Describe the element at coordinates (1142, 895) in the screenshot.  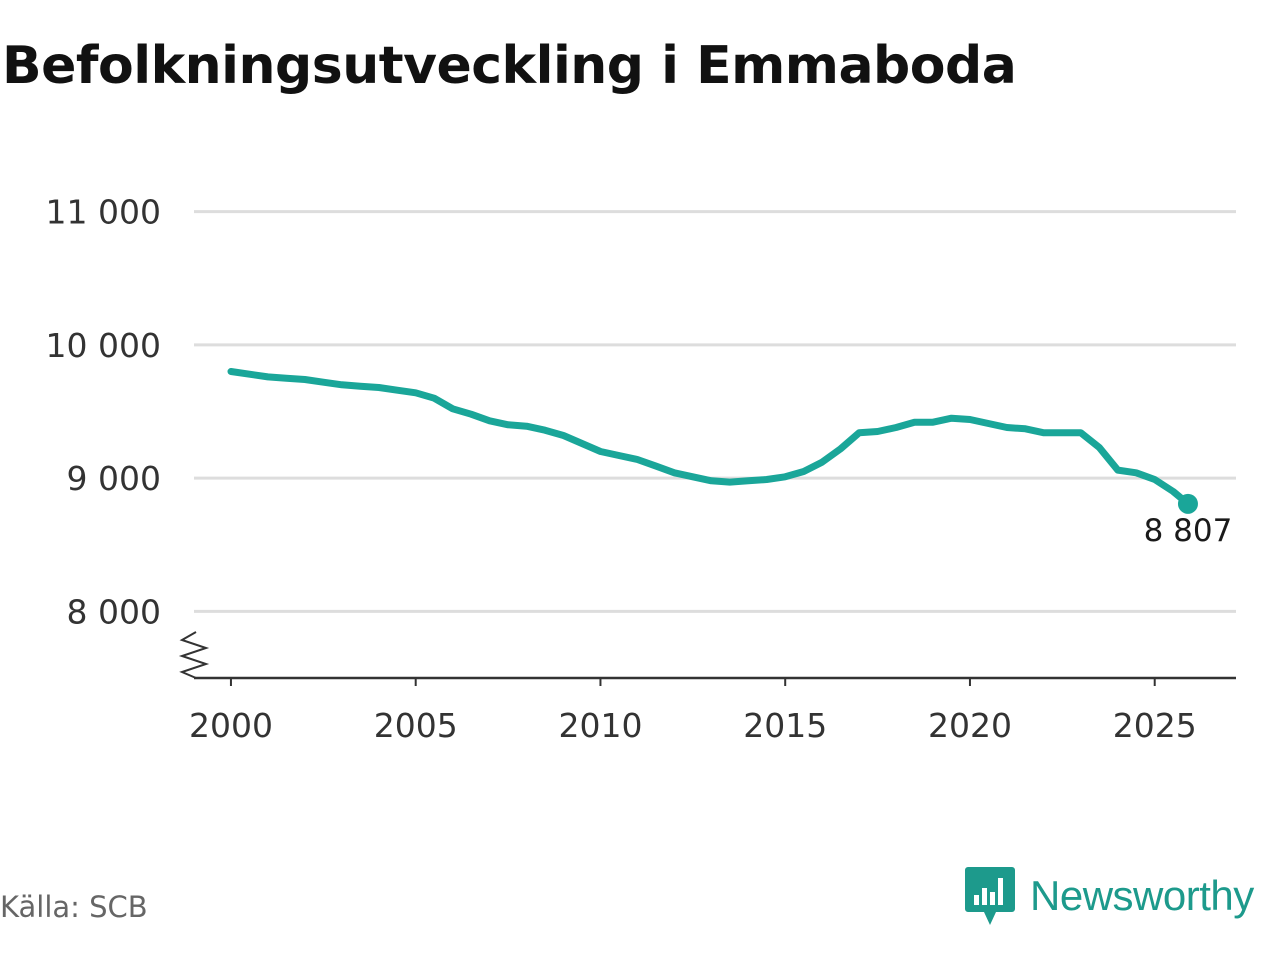
I see `brand-name: Newsworthy` at that location.